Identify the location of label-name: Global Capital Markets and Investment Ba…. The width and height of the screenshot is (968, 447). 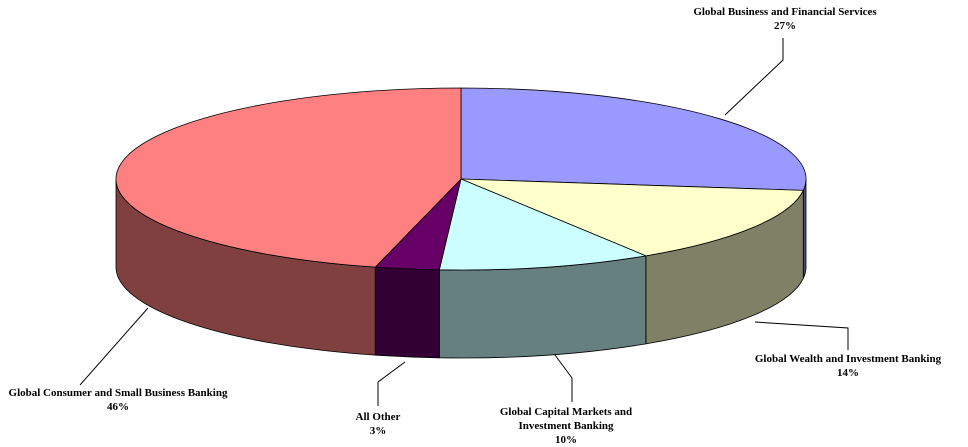
(566, 419).